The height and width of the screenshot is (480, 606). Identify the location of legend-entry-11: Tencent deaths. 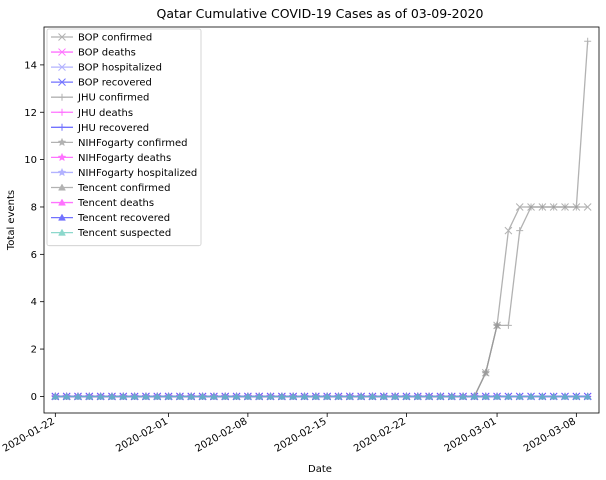
(115, 203).